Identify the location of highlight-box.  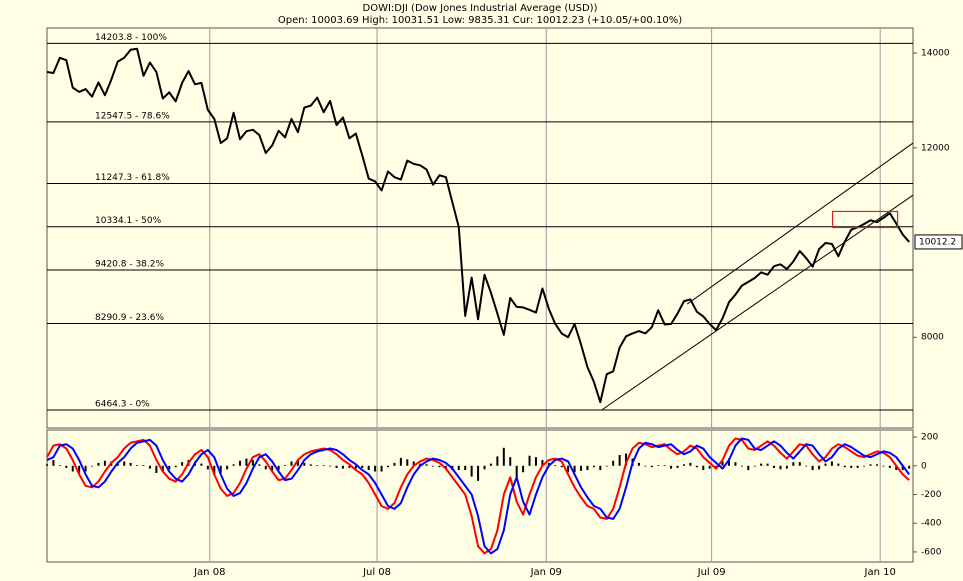
(865, 219).